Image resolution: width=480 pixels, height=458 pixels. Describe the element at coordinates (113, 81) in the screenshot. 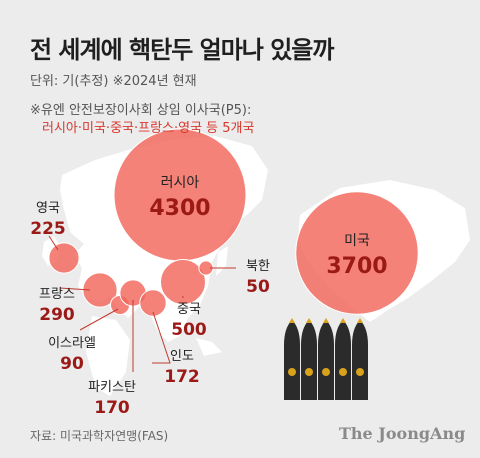

I see `unit-note: 단위: 기(추정) ※2024년 현재` at that location.